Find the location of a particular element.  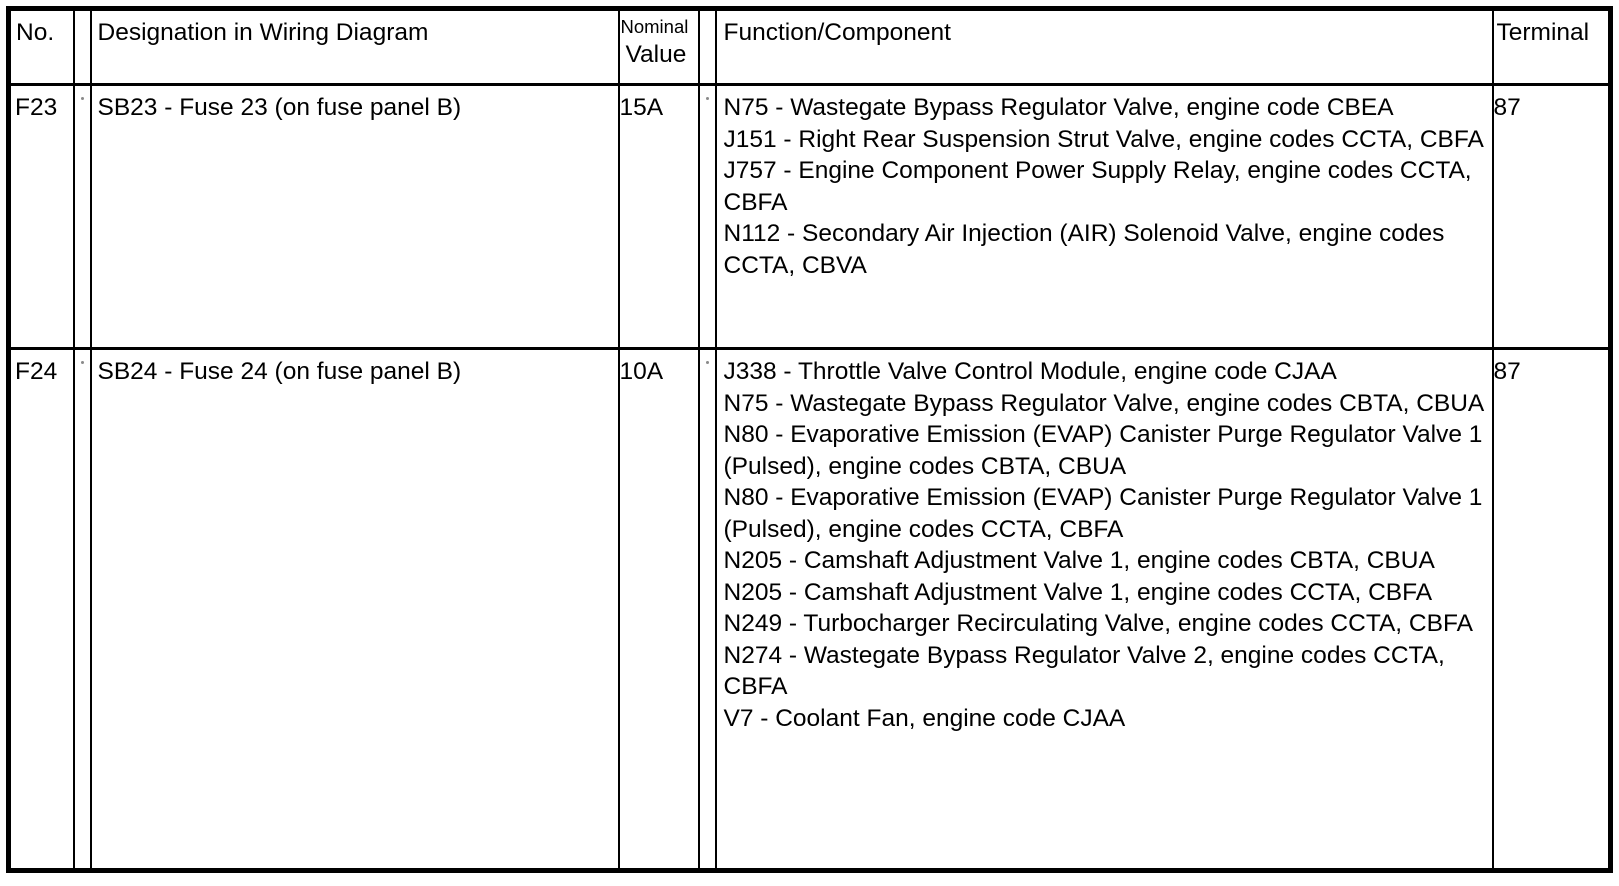

fuse-nominal-value: 10A is located at coordinates (658, 609).